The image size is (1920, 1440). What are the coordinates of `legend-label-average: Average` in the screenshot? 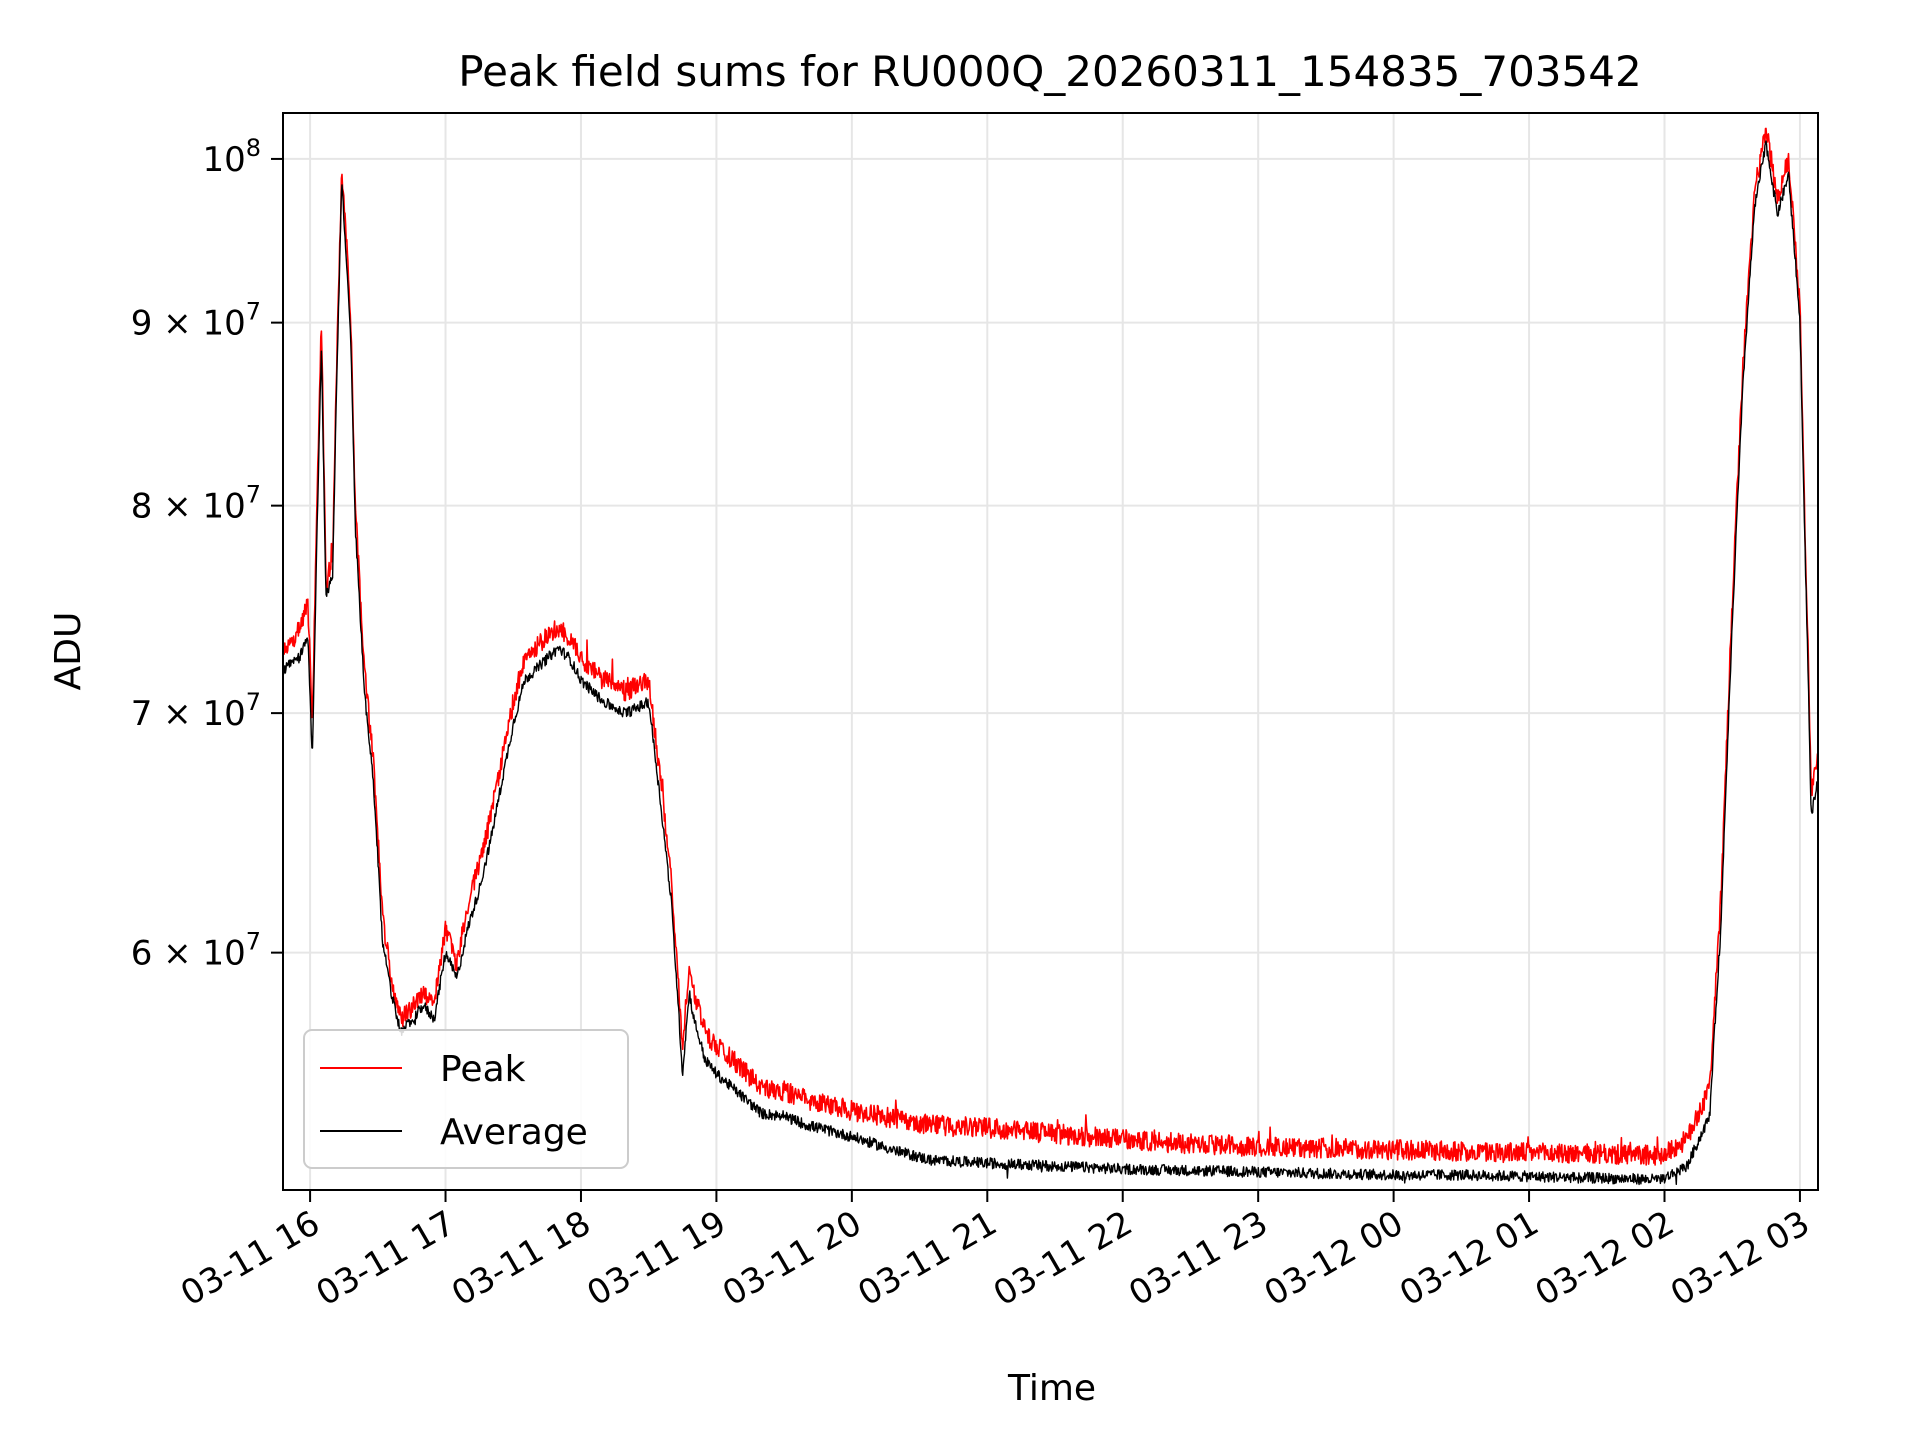 It's located at (514, 1132).